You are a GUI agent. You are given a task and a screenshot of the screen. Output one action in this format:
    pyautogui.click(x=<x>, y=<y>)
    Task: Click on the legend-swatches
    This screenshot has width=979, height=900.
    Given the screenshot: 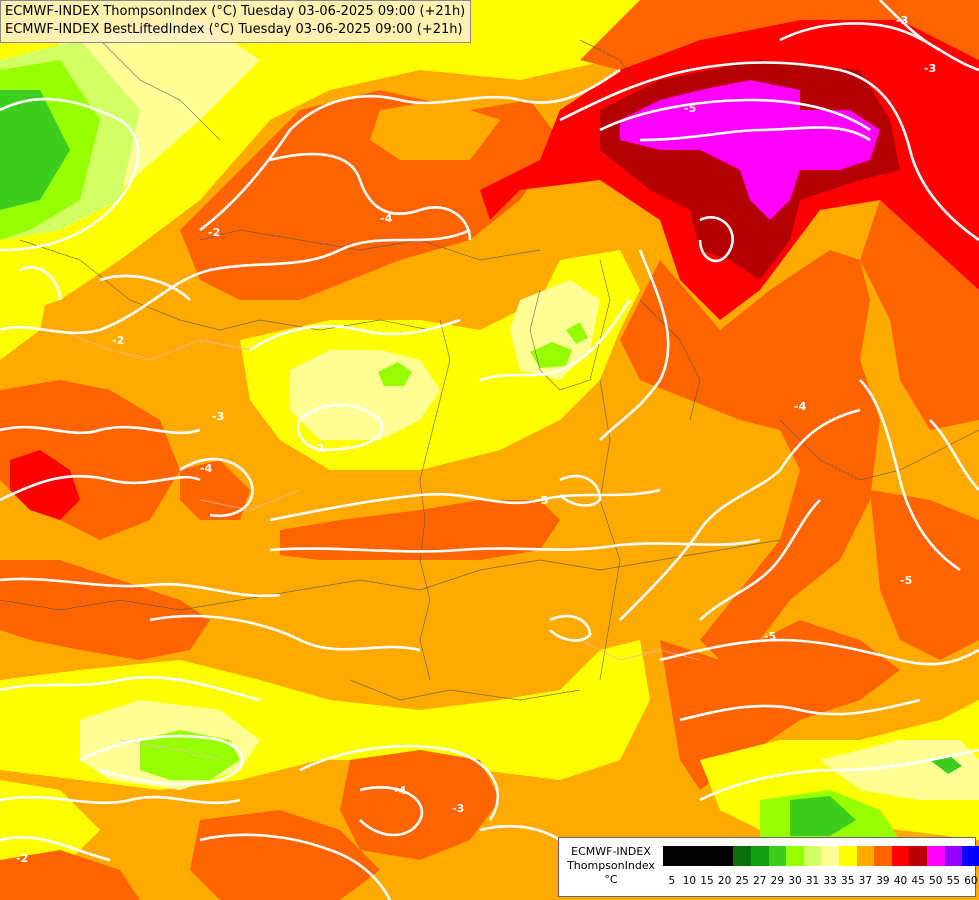 What is the action you would take?
    pyautogui.click(x=821, y=856)
    